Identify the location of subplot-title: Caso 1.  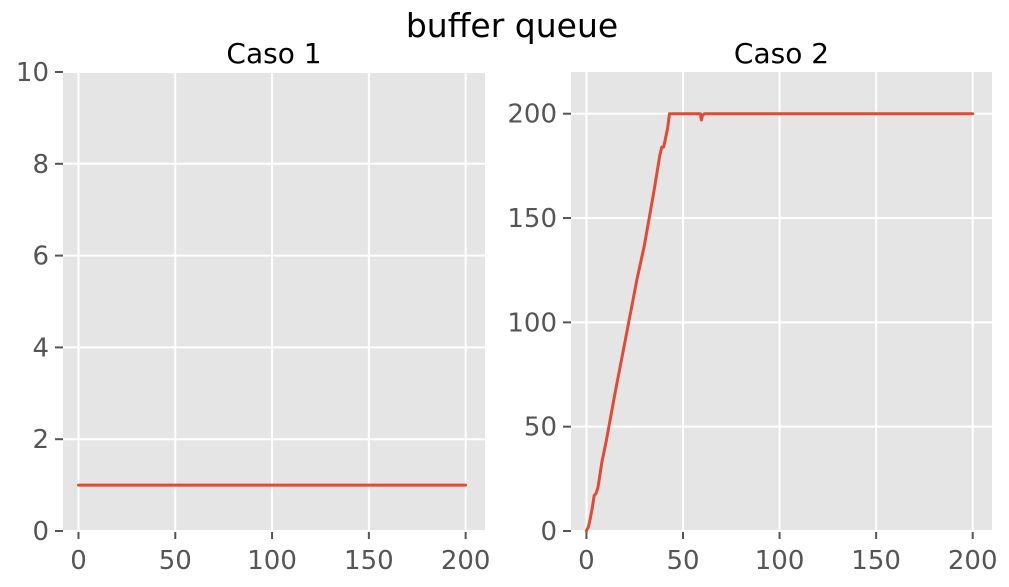
(273, 53).